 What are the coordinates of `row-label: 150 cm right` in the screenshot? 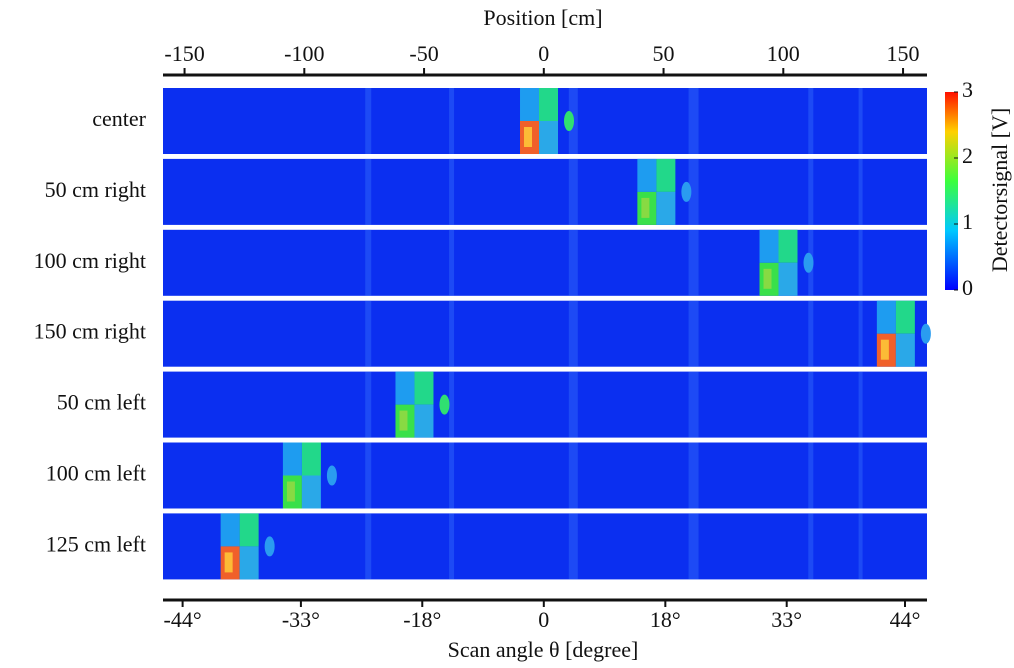 It's located at (90, 331).